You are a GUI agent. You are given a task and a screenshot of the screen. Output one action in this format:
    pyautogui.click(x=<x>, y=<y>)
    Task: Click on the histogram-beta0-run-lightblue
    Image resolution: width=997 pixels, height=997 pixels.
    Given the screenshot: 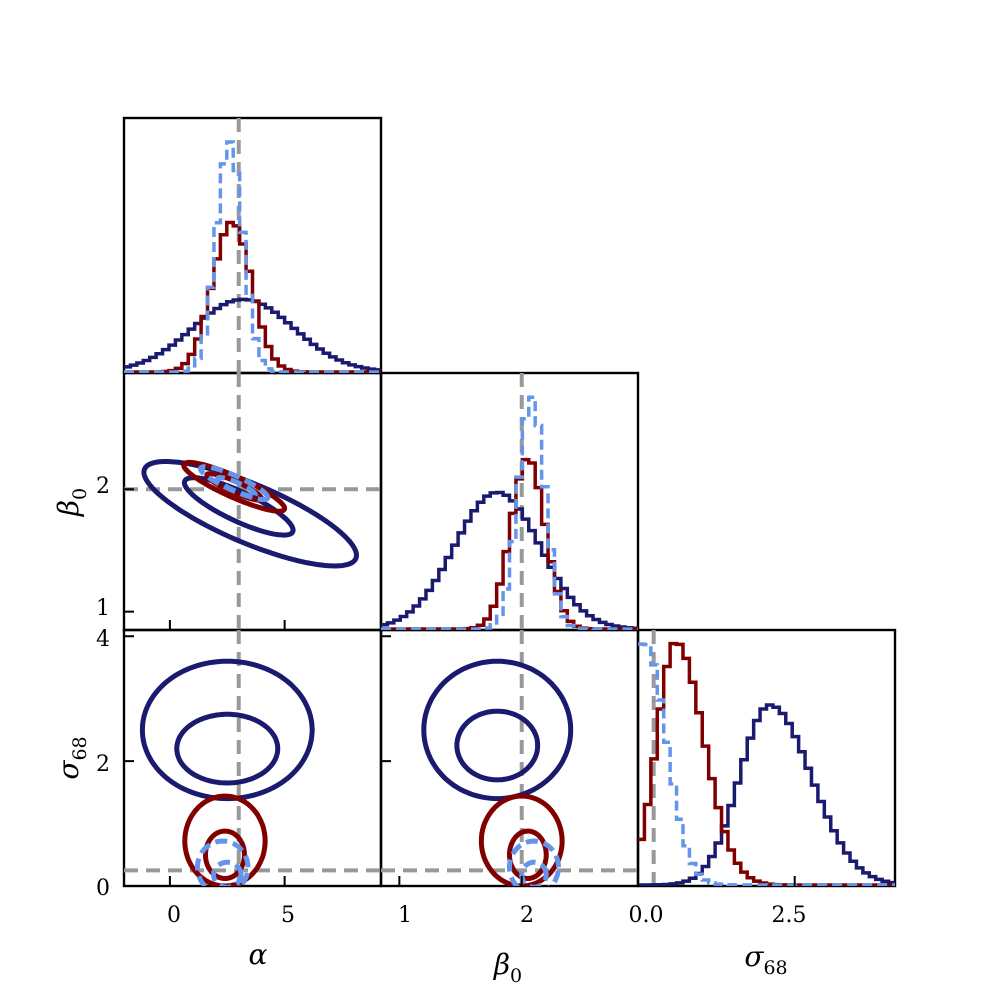 What is the action you would take?
    pyautogui.click(x=509, y=512)
    